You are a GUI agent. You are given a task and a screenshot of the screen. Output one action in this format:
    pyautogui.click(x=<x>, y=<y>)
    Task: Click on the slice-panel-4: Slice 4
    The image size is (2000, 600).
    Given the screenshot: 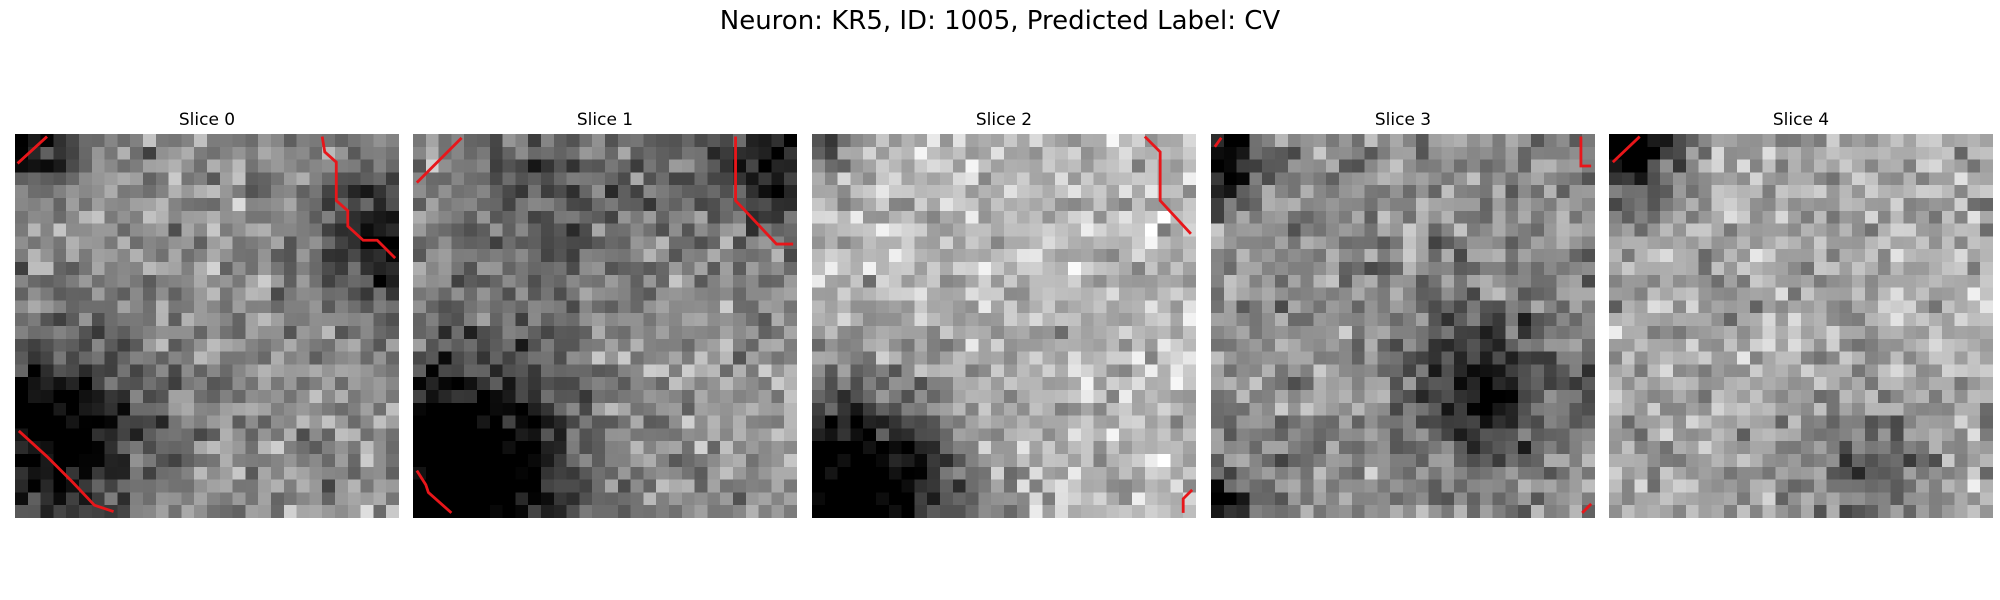 What is the action you would take?
    pyautogui.click(x=1801, y=313)
    